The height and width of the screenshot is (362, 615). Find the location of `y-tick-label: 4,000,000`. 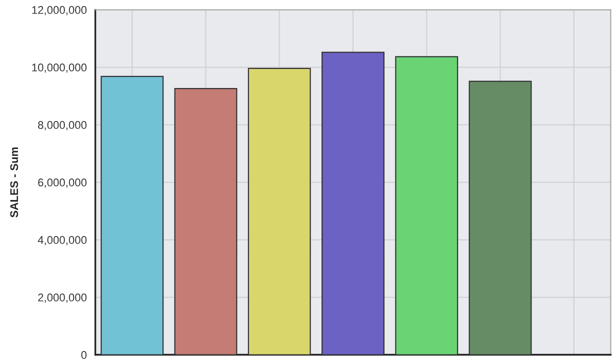

y-tick-label: 4,000,000 is located at coordinates (62, 241).